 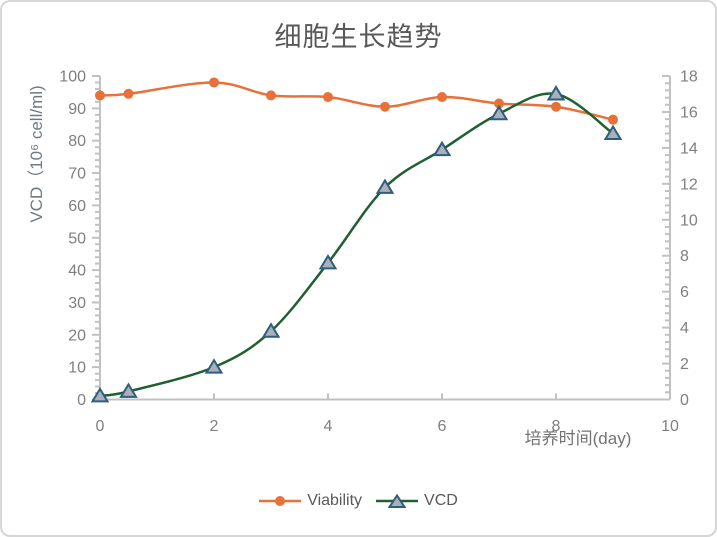 I want to click on y-right-tick-label: 12, so click(x=689, y=184).